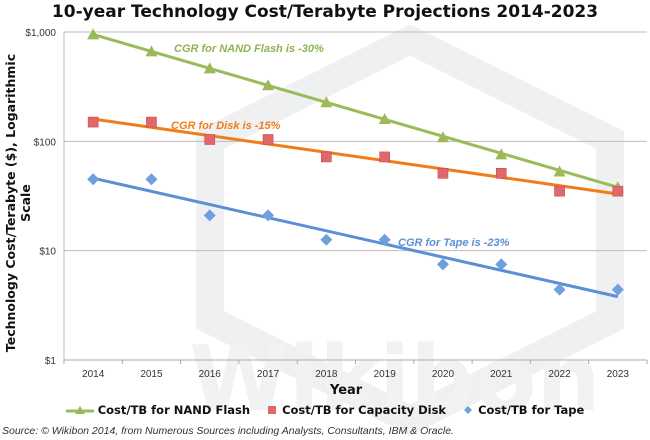 This screenshot has height=440, width=650. Describe the element at coordinates (385, 374) in the screenshot. I see `x-tick-label: 2019` at that location.